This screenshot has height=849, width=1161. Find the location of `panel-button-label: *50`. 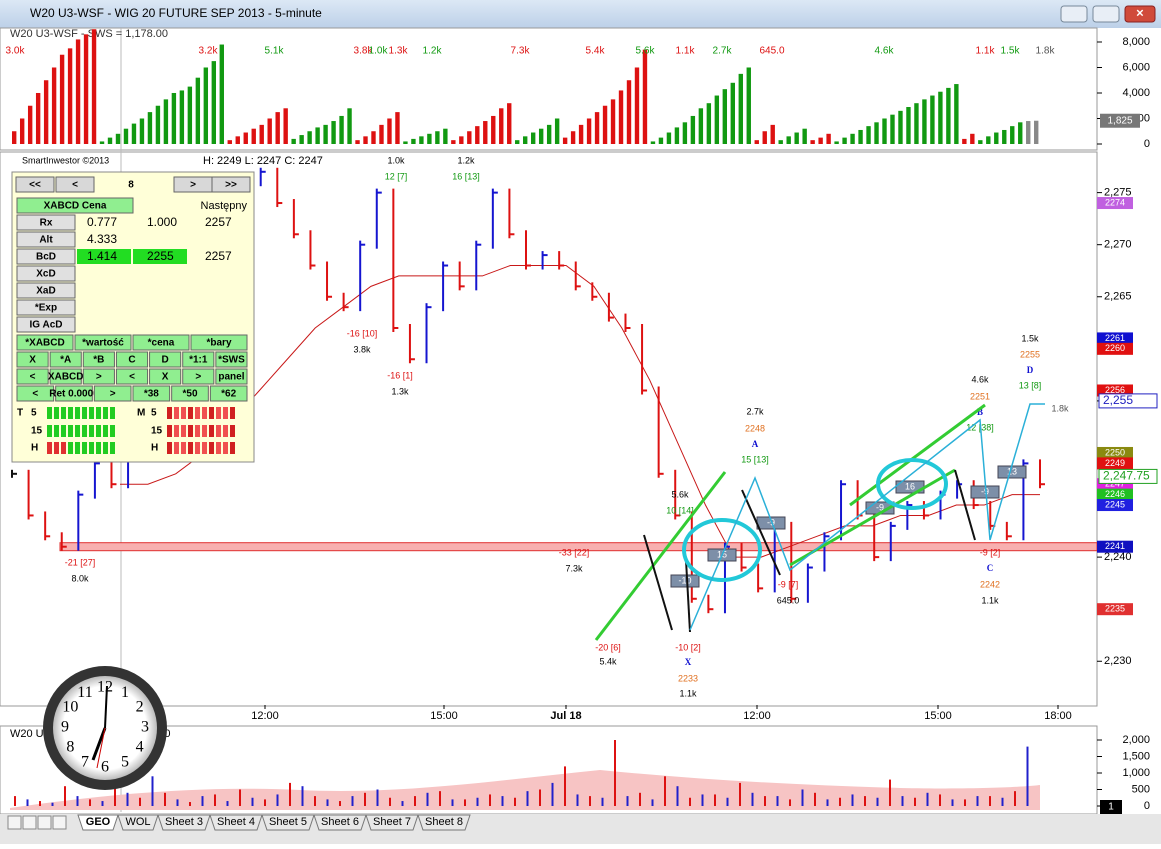

panel-button-label: *50 is located at coordinates (189, 394).